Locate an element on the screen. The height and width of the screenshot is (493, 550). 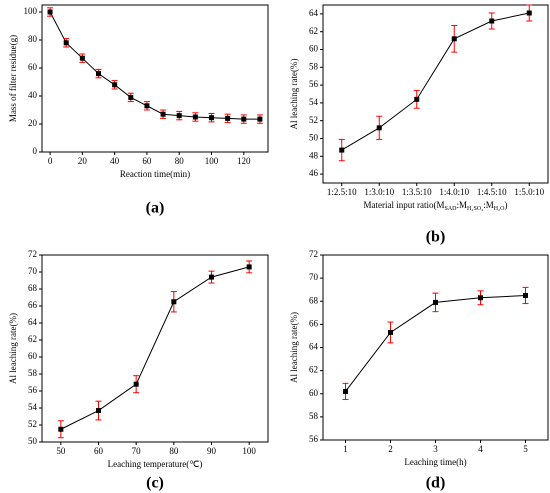
y-tick-label: 100 is located at coordinates (31, 11).